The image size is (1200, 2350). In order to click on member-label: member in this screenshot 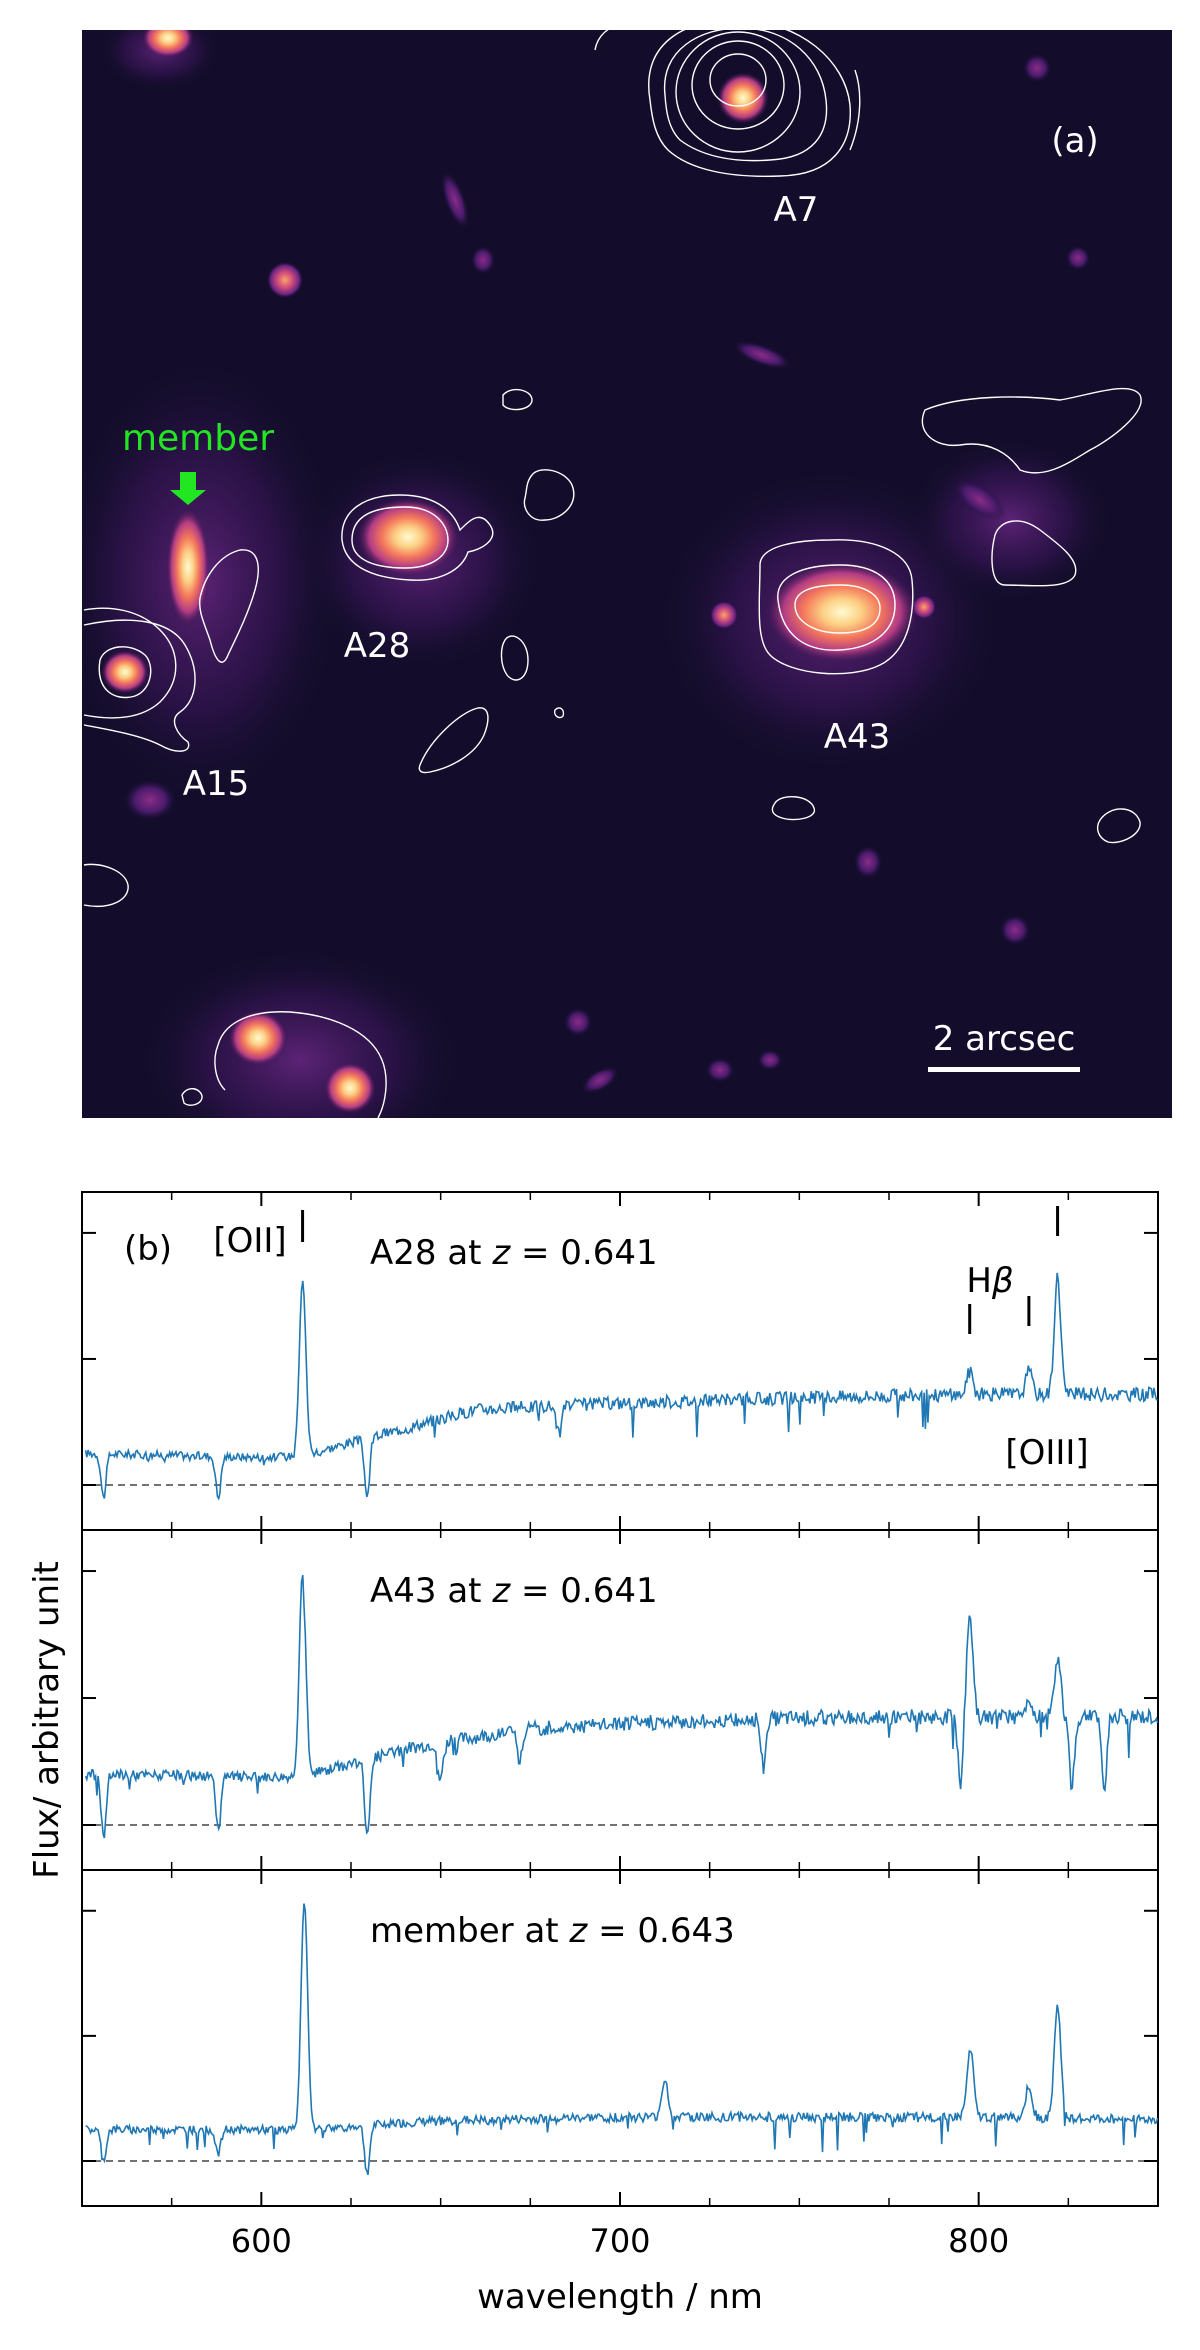, I will do `click(198, 438)`.